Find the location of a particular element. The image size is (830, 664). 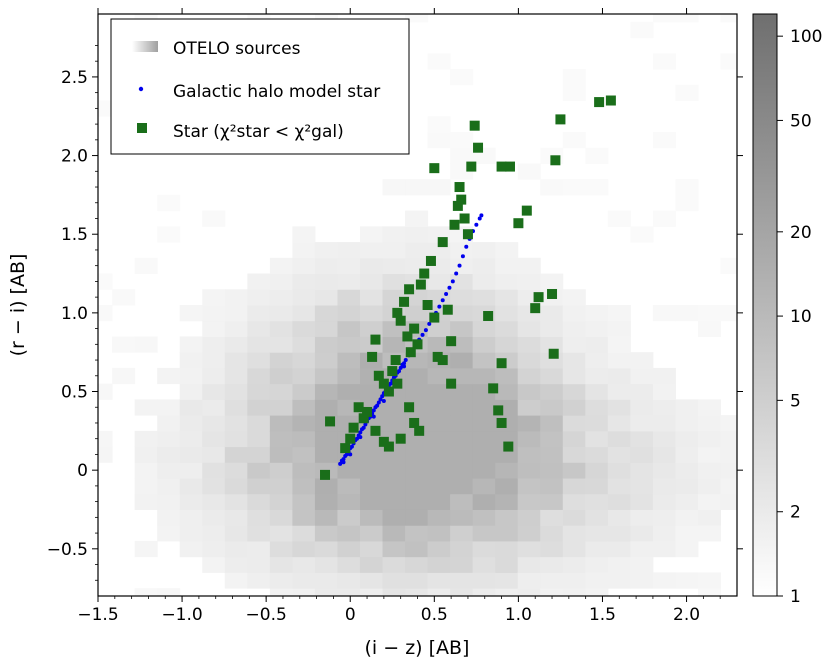

x-axis-label: (i − z) [AB] is located at coordinates (417, 648).